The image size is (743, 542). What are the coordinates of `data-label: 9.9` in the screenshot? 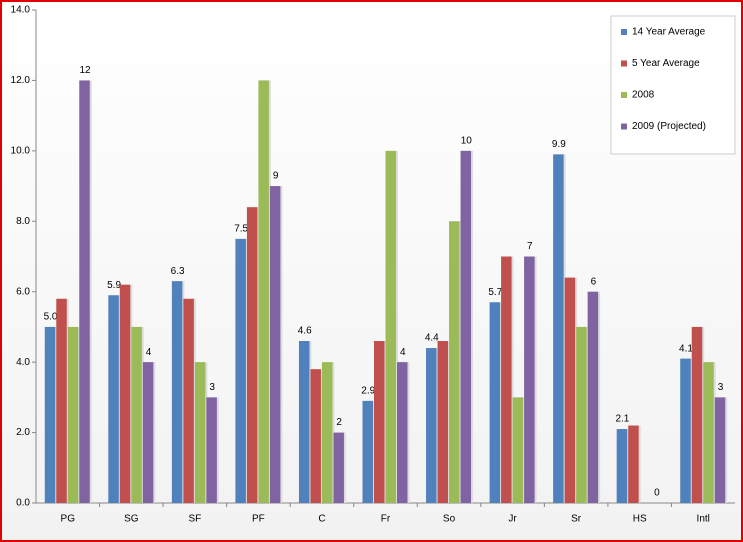 It's located at (559, 144).